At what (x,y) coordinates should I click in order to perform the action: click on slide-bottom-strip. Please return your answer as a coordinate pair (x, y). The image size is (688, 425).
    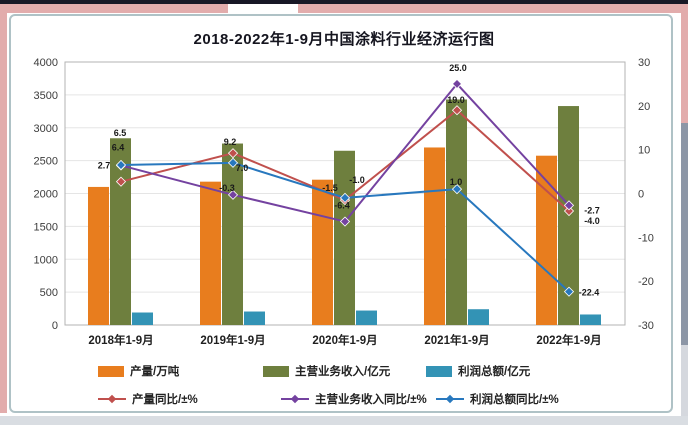
    Looking at the image, I should click on (344, 420).